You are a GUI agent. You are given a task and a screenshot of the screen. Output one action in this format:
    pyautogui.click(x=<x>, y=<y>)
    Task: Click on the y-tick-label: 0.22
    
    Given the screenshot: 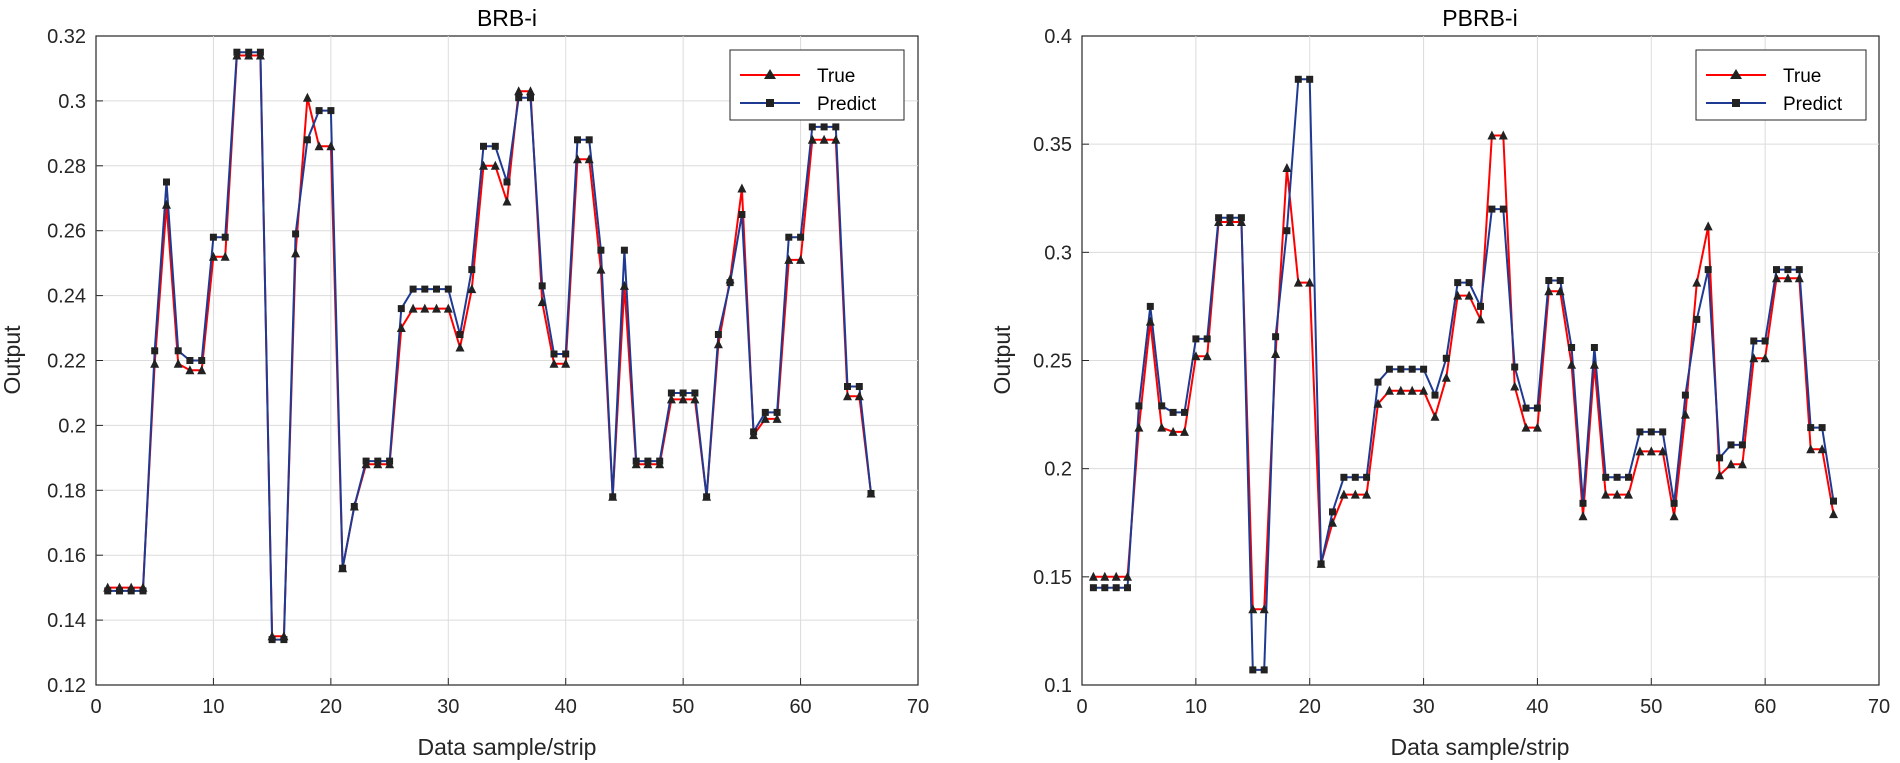 What is the action you would take?
    pyautogui.click(x=66, y=362)
    